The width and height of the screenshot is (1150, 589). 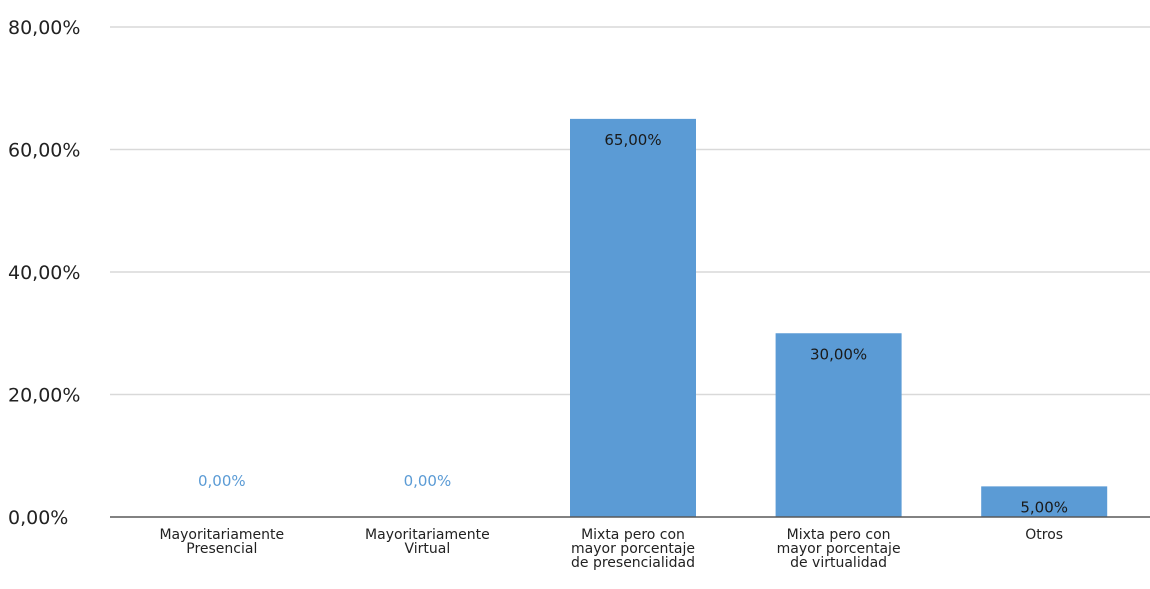 What do you see at coordinates (838, 354) in the screenshot?
I see `data-label: 30,00%` at bounding box center [838, 354].